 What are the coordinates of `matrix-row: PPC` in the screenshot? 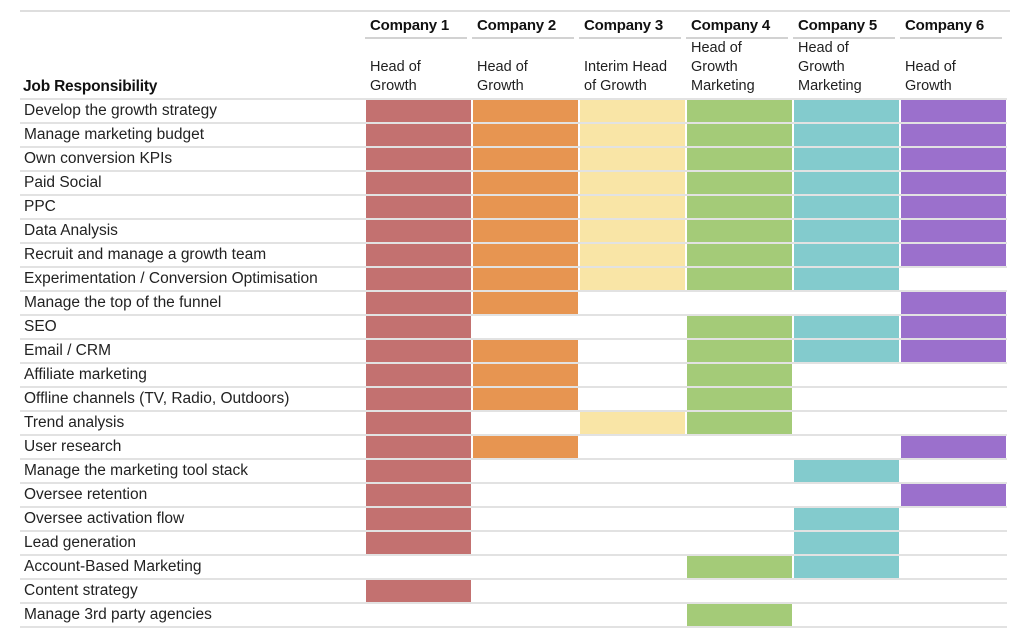 It's located at (513, 208).